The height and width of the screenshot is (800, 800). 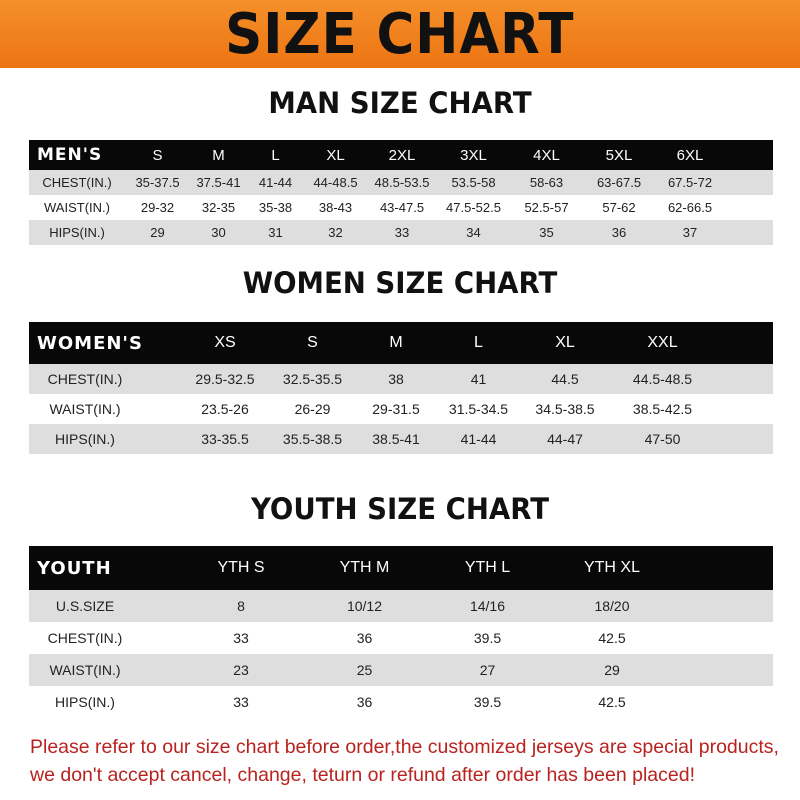 I want to click on size-header: 6XL, so click(x=690, y=155).